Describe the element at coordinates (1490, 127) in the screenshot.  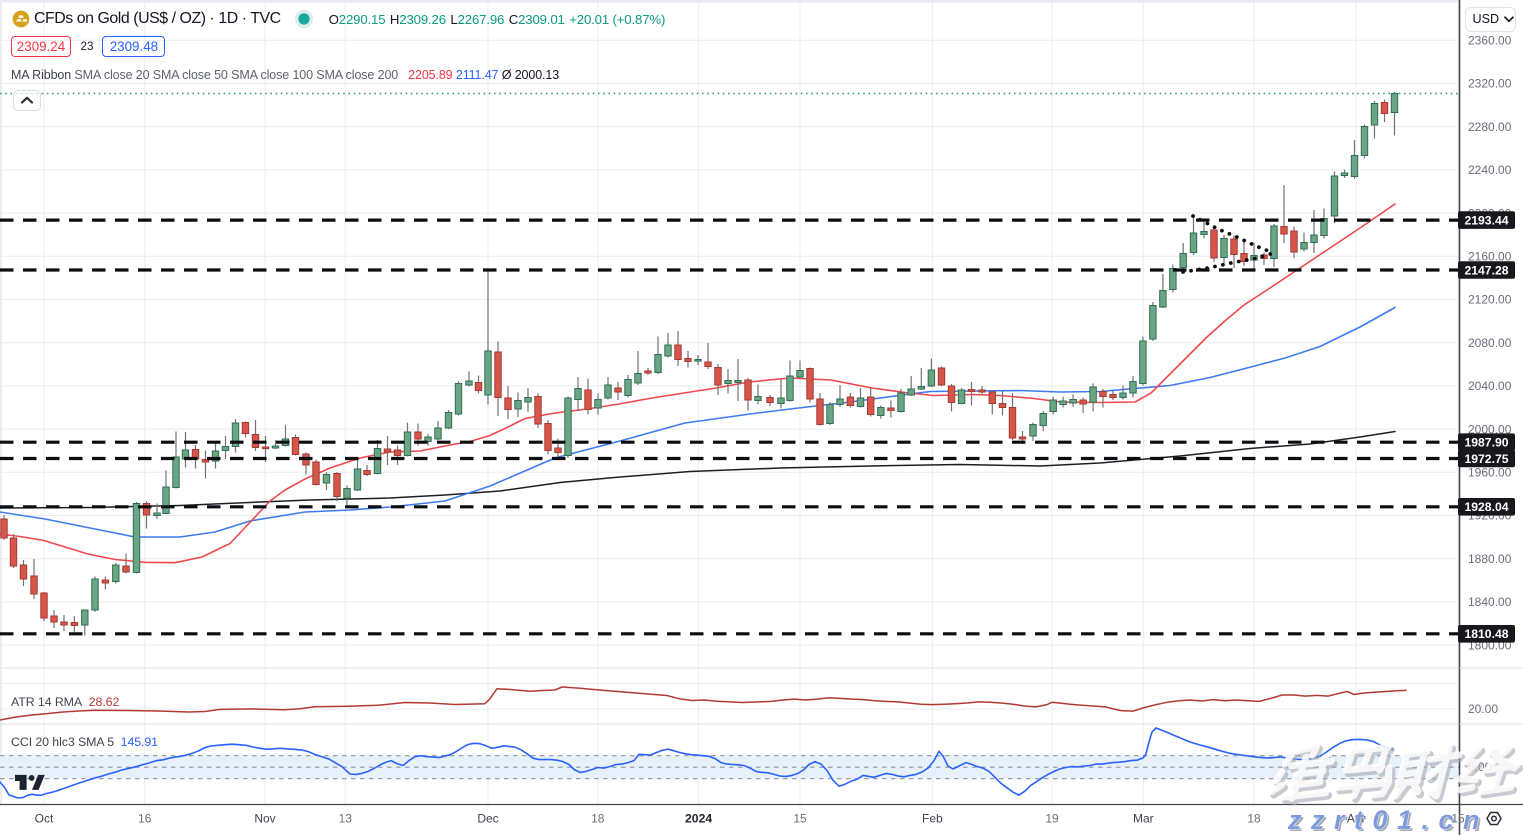
I see `svg-text: 2280.00` at that location.